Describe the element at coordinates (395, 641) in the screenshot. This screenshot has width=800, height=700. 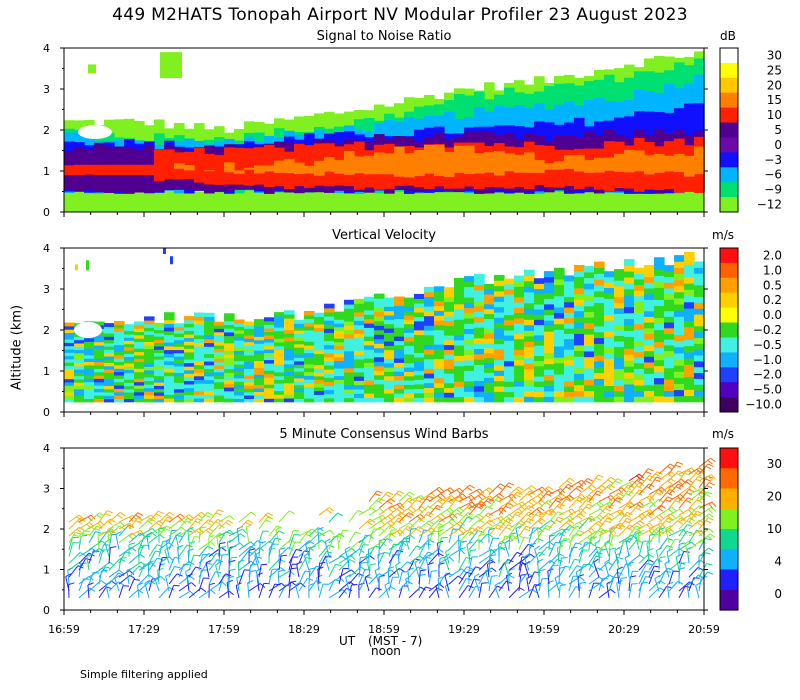
I see `x-axis-sublabel: (MST - 7)` at that location.